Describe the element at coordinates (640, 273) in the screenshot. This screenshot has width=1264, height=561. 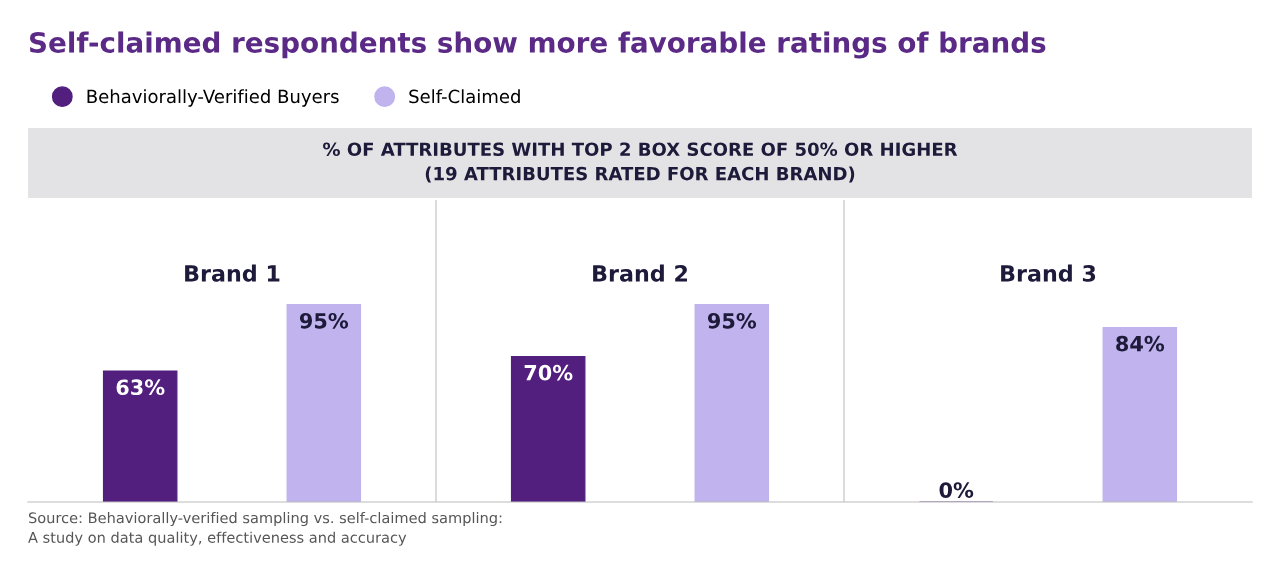
I see `x-tick-label: Brand 2` at that location.